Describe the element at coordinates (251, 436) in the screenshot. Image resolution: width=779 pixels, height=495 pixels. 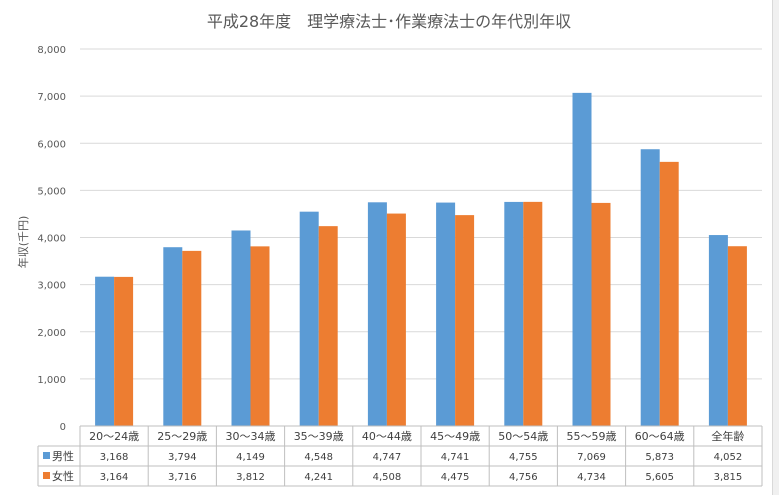
I see `category-label: 30～34歳` at that location.